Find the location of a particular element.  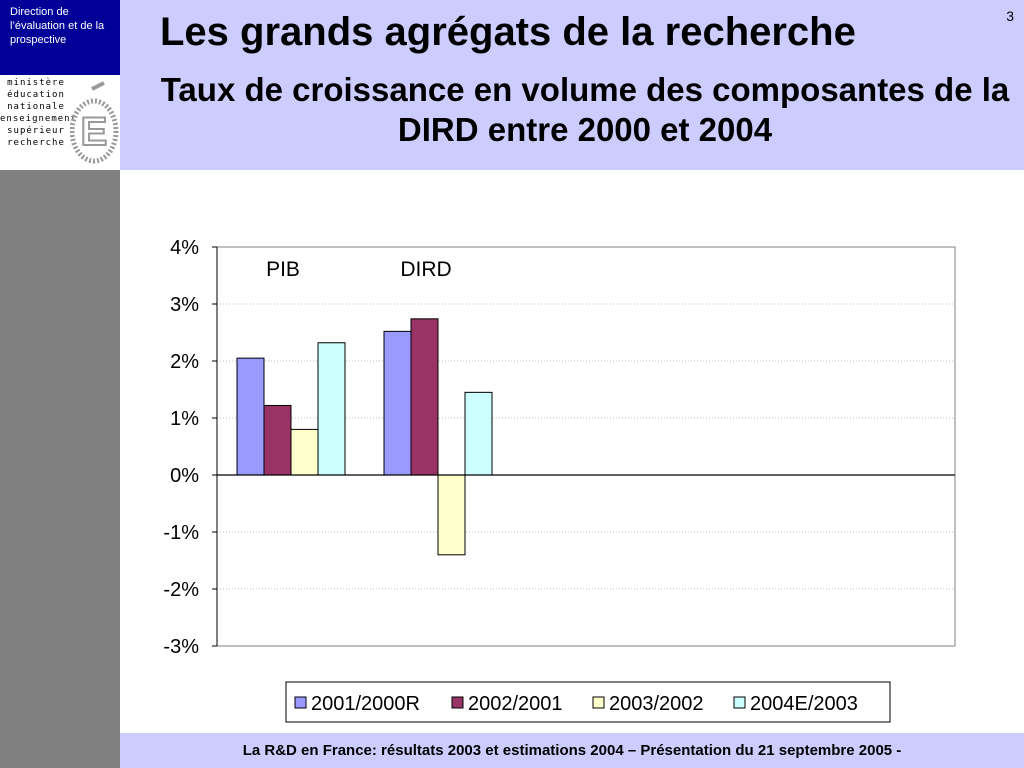

category-label: PIB is located at coordinates (283, 269).